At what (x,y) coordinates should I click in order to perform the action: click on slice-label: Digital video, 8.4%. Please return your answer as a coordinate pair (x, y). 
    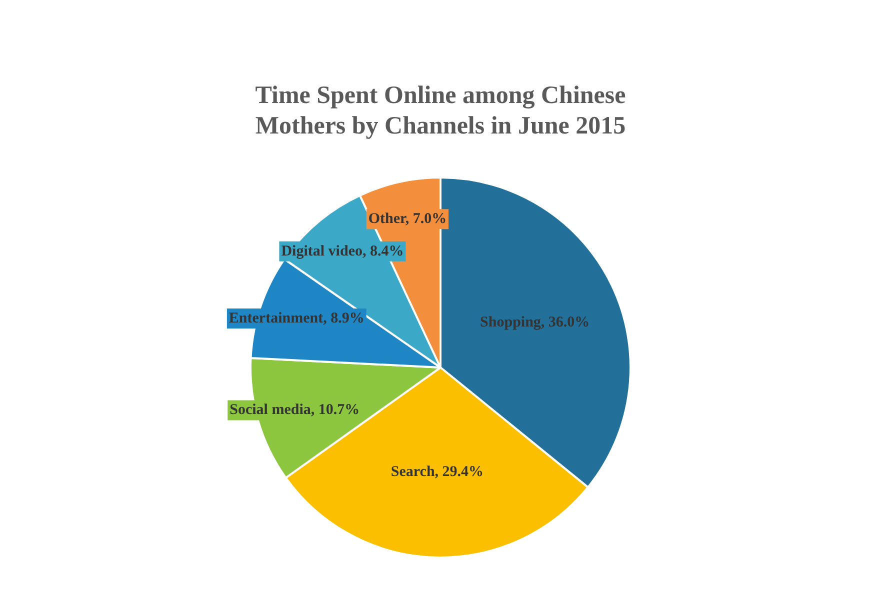
    Looking at the image, I should click on (342, 251).